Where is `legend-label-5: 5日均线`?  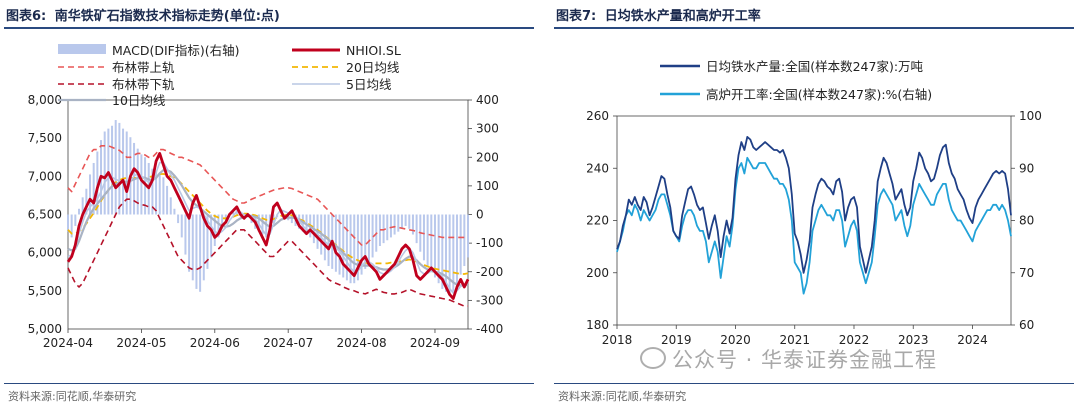
legend-label-5: 5日均线 is located at coordinates (369, 84).